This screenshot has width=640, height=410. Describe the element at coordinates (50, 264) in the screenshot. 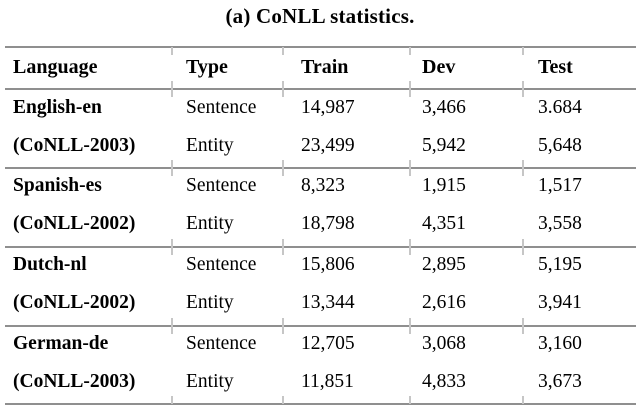

I see `cell-language: Dutch-nl` at that location.